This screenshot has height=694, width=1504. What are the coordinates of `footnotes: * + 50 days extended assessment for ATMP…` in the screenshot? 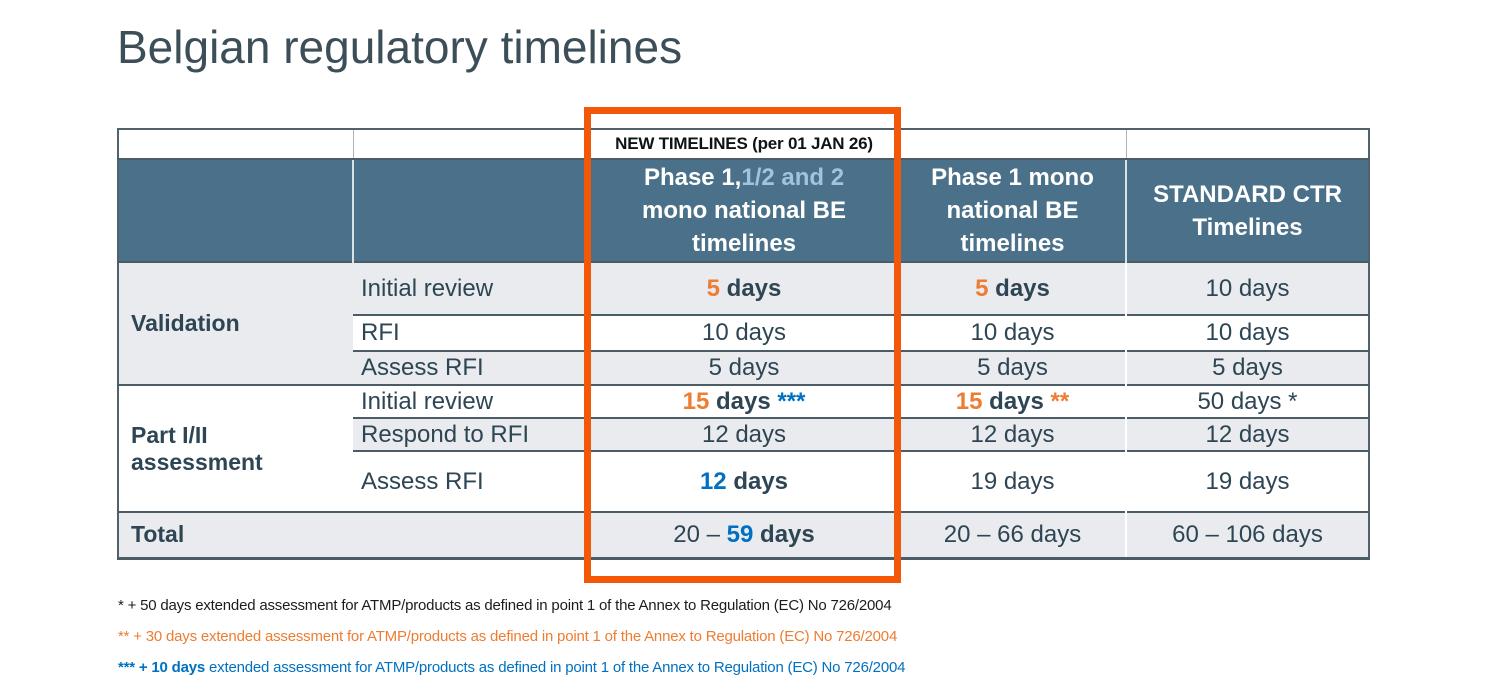 It's located at (511, 643).